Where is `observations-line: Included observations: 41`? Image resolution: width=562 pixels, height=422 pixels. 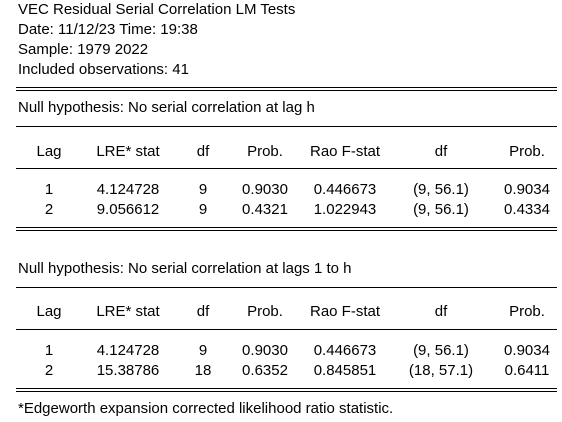 observations-line: Included observations: 41 is located at coordinates (103, 69).